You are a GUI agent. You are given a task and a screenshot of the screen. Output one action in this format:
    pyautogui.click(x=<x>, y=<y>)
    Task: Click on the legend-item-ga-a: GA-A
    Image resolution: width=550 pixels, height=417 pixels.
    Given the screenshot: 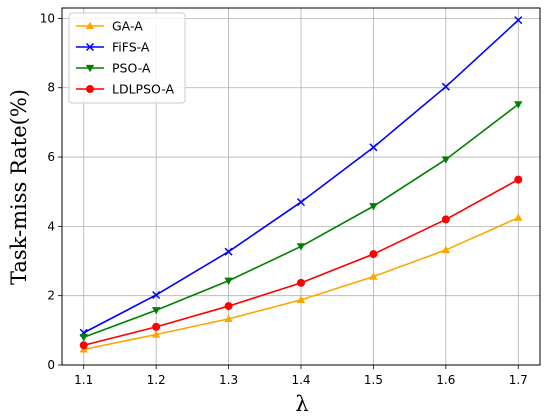 What is the action you would take?
    pyautogui.click(x=109, y=26)
    